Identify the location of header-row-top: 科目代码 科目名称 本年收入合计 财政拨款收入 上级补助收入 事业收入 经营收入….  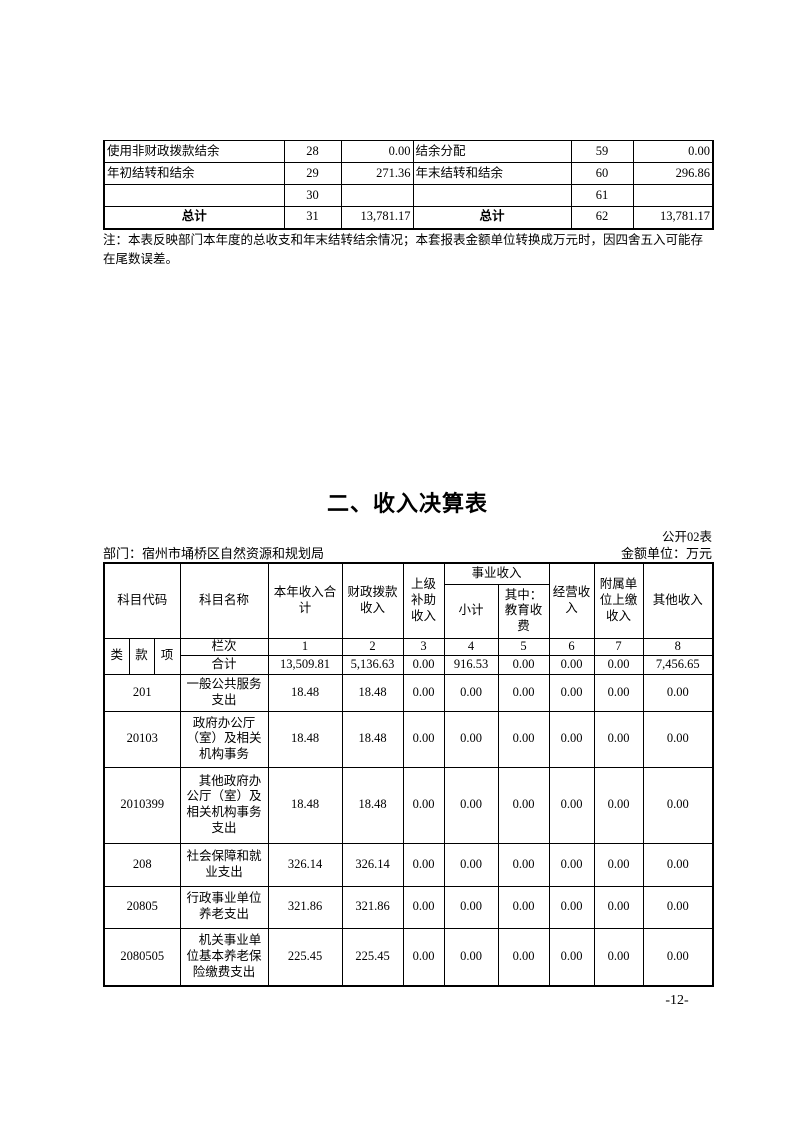
(408, 600).